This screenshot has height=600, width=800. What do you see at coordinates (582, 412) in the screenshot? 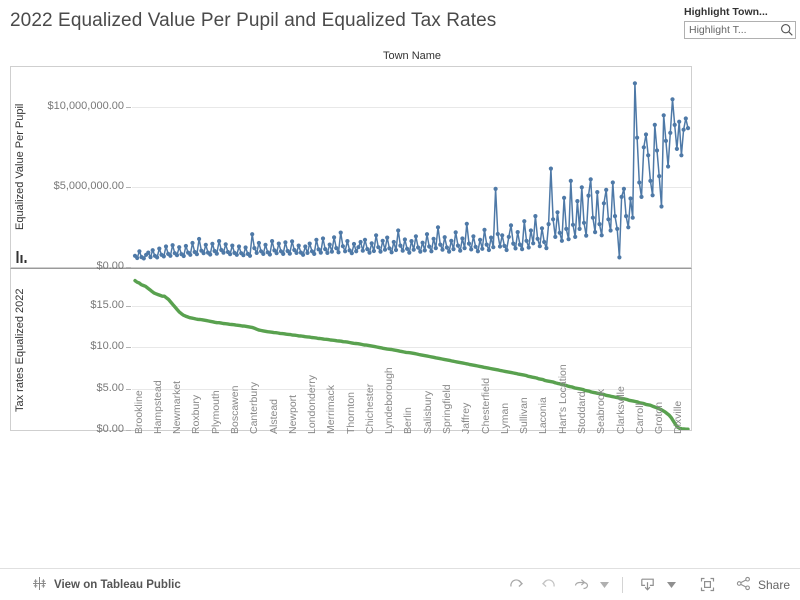
I see `x-tick-label: Stoddard` at bounding box center [582, 412].